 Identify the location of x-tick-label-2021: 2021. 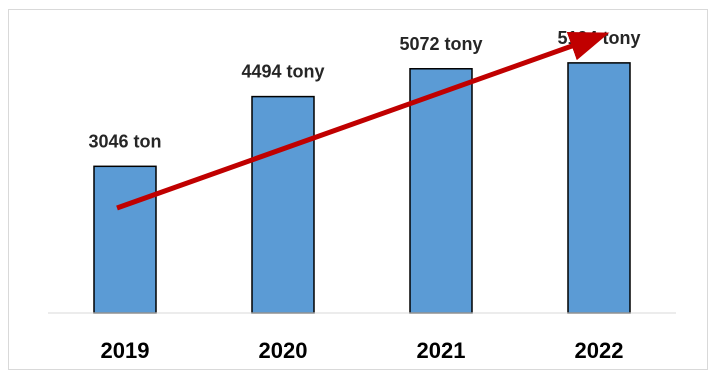
(441, 350).